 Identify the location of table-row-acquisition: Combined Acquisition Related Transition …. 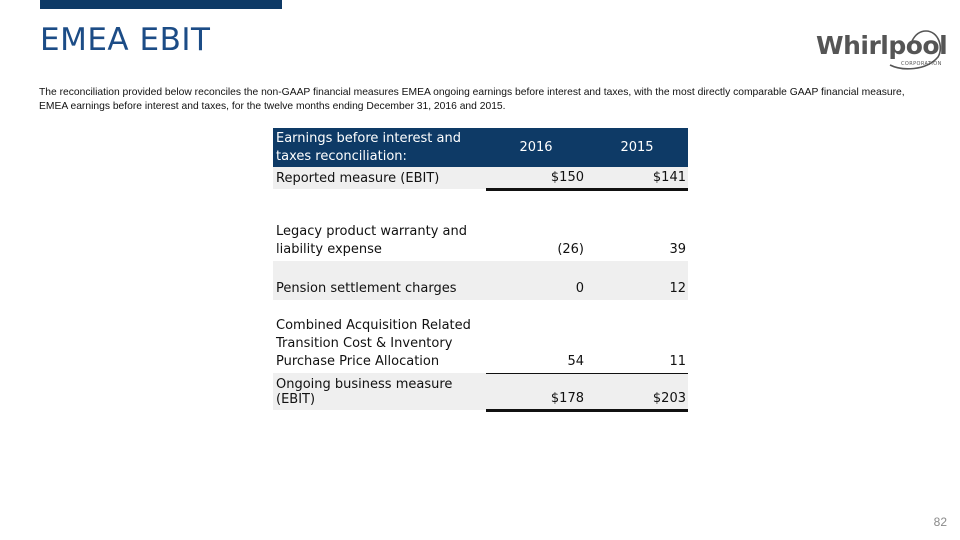
(480, 336).